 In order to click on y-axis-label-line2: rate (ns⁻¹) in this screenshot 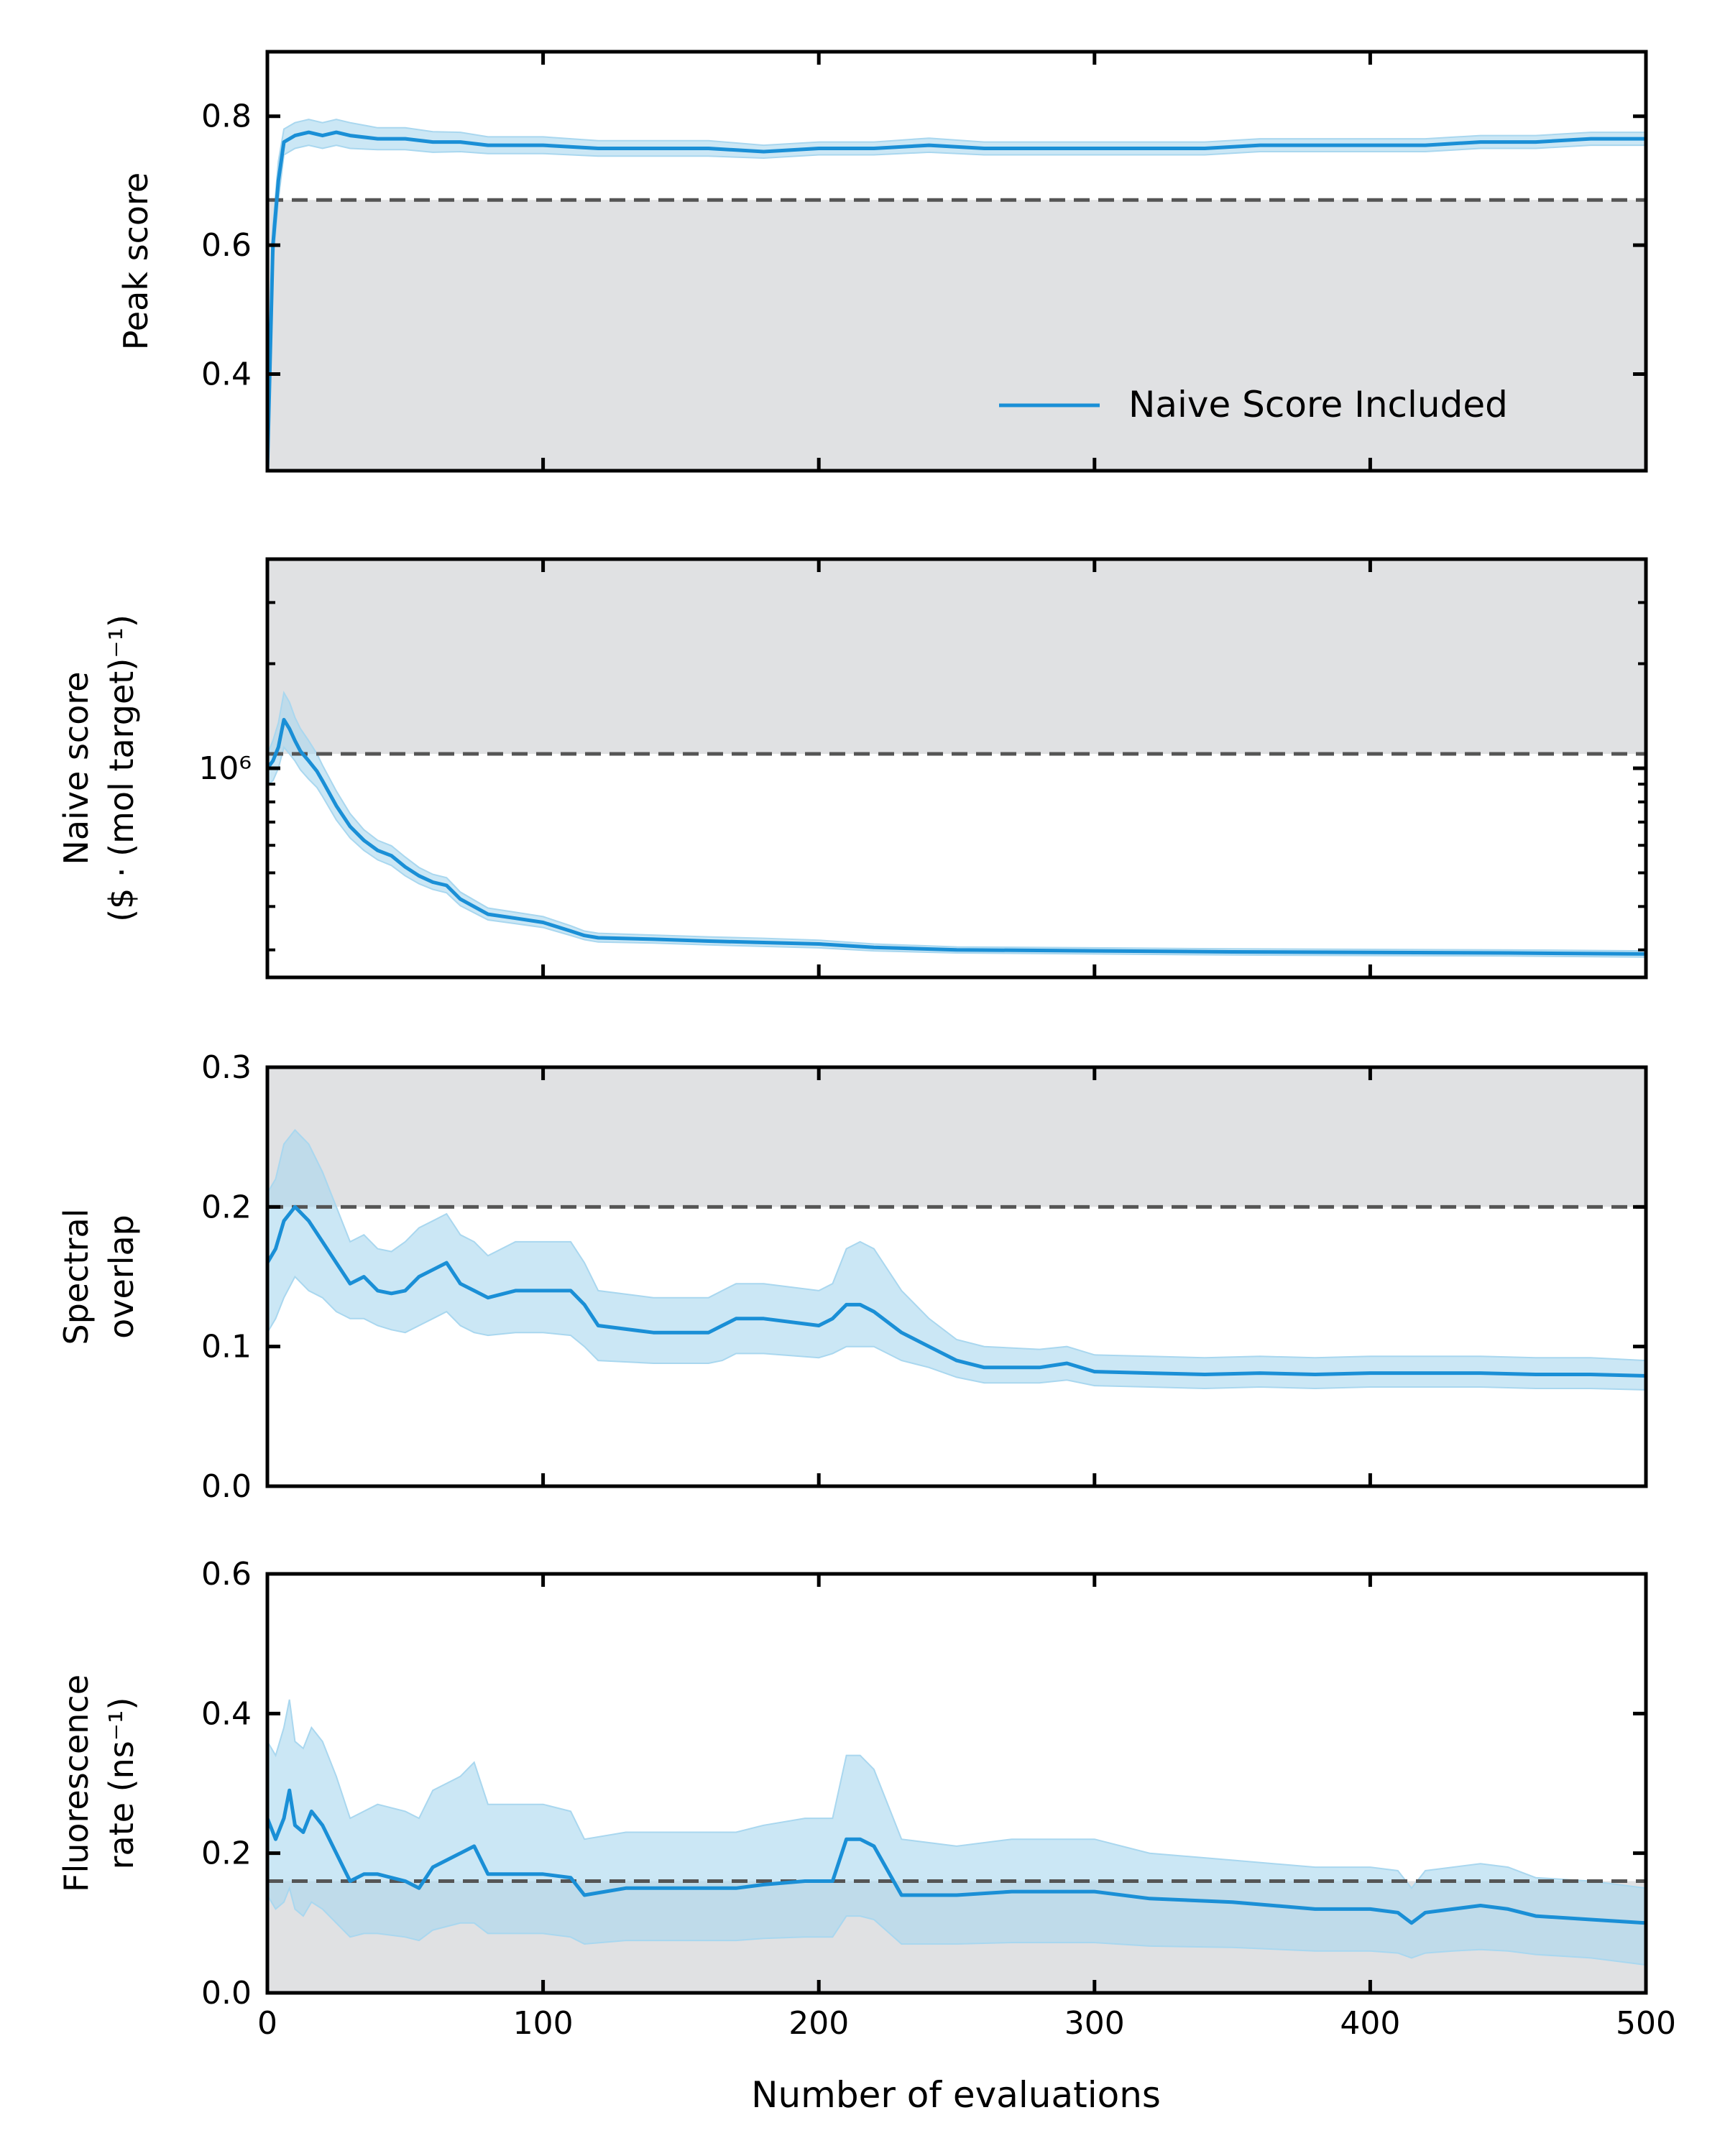, I will do `click(121, 1784)`.